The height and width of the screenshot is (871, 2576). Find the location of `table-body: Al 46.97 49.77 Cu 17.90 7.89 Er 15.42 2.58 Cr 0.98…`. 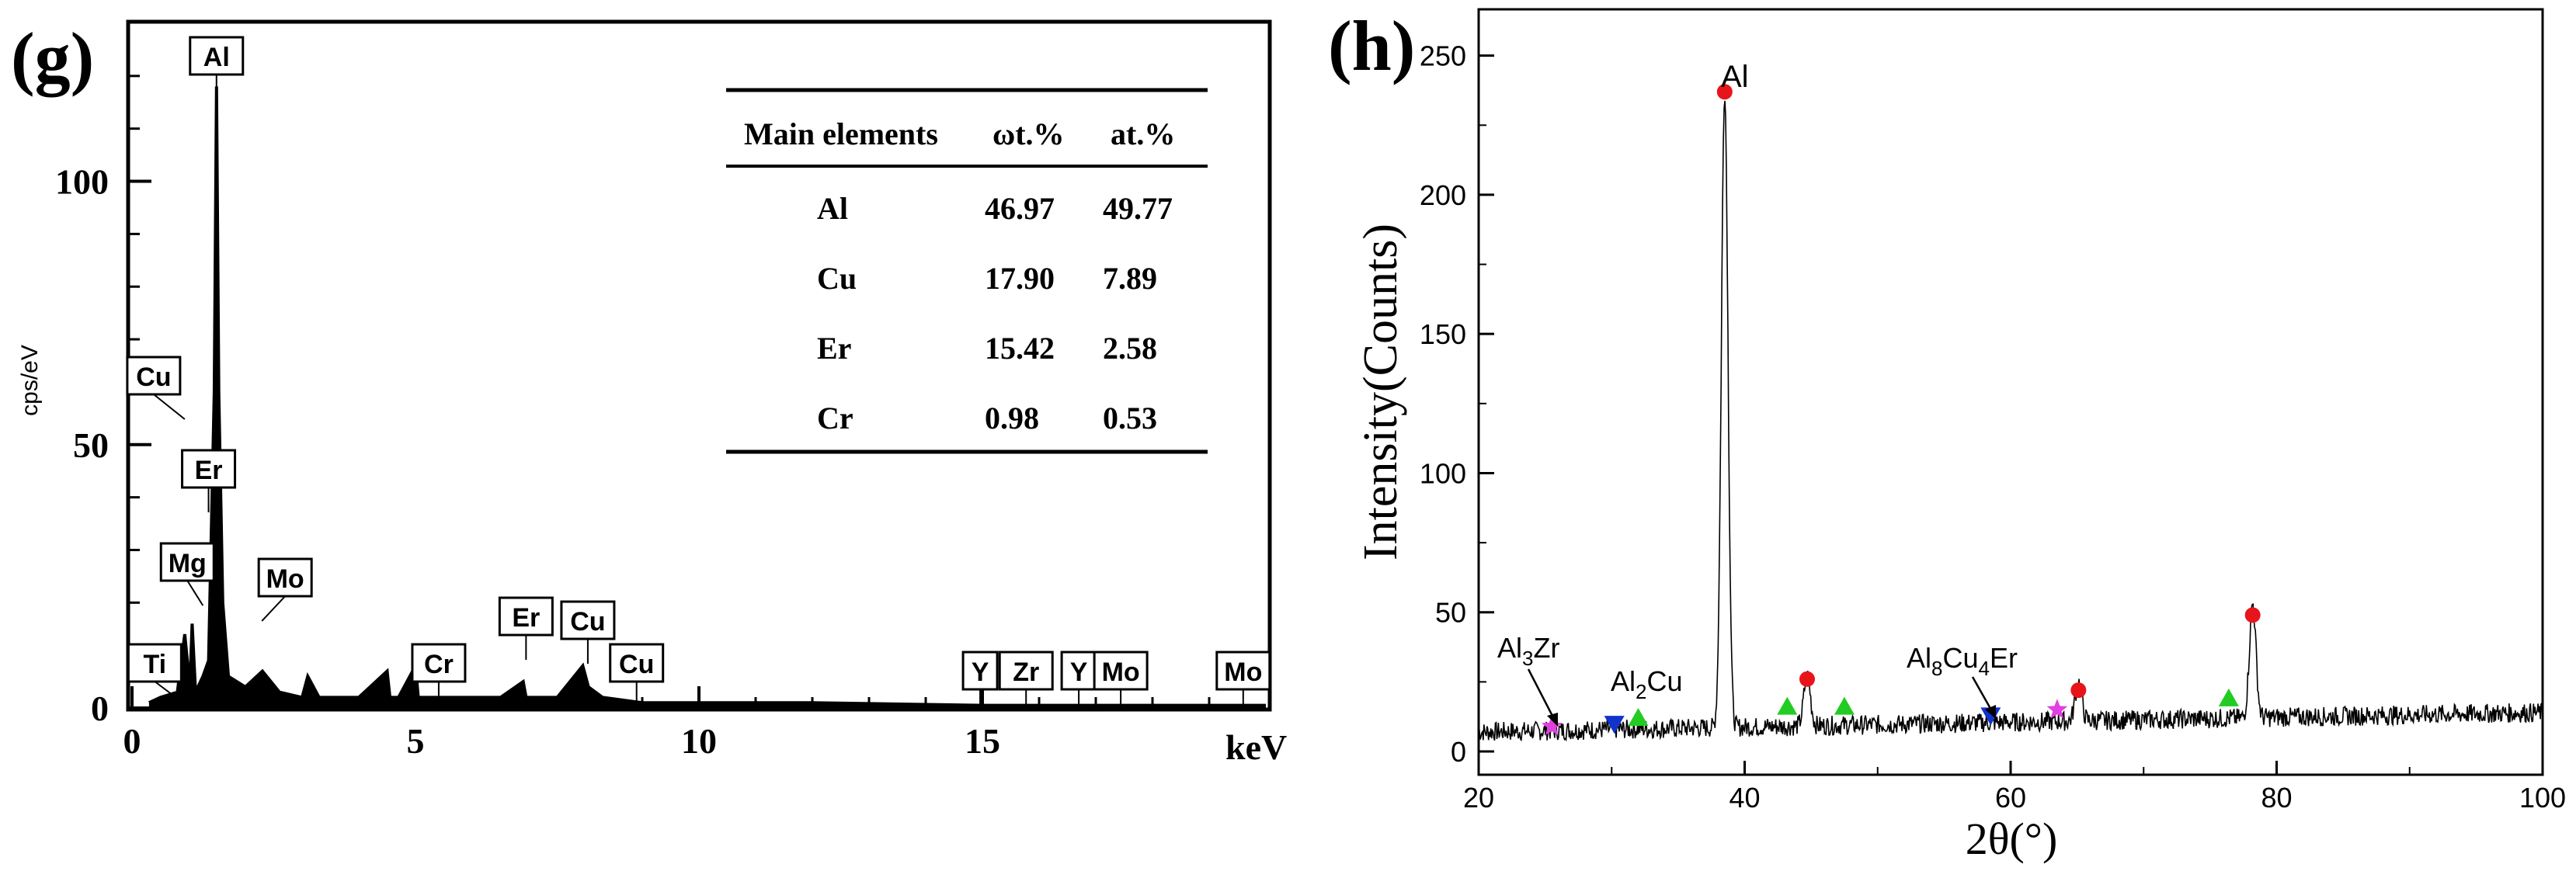

table-body: Al 46.97 49.77 Cu 17.90 7.89 Er 15.42 2.58 Cr 0.98… is located at coordinates (995, 313).